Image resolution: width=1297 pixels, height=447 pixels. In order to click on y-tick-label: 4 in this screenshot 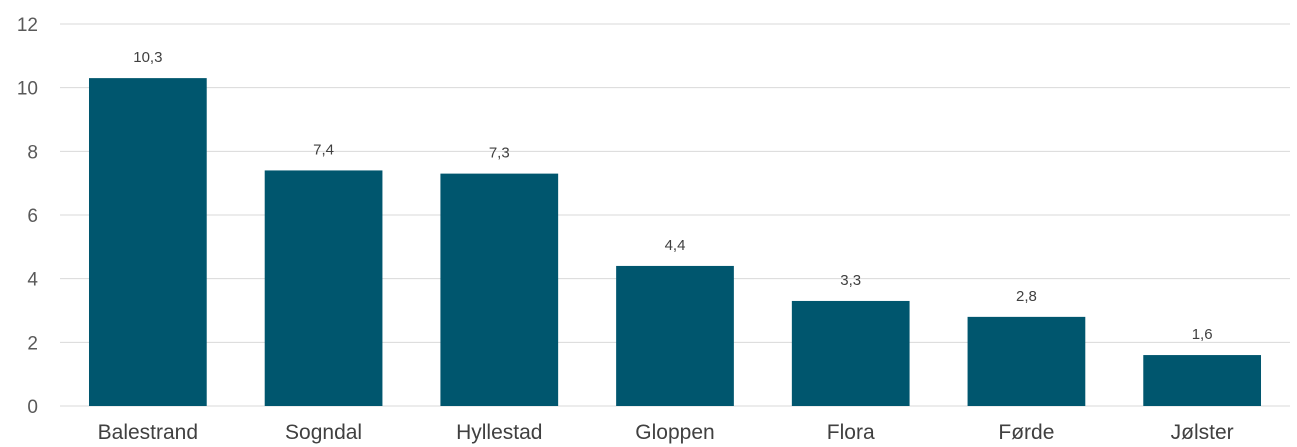, I will do `click(32, 280)`.